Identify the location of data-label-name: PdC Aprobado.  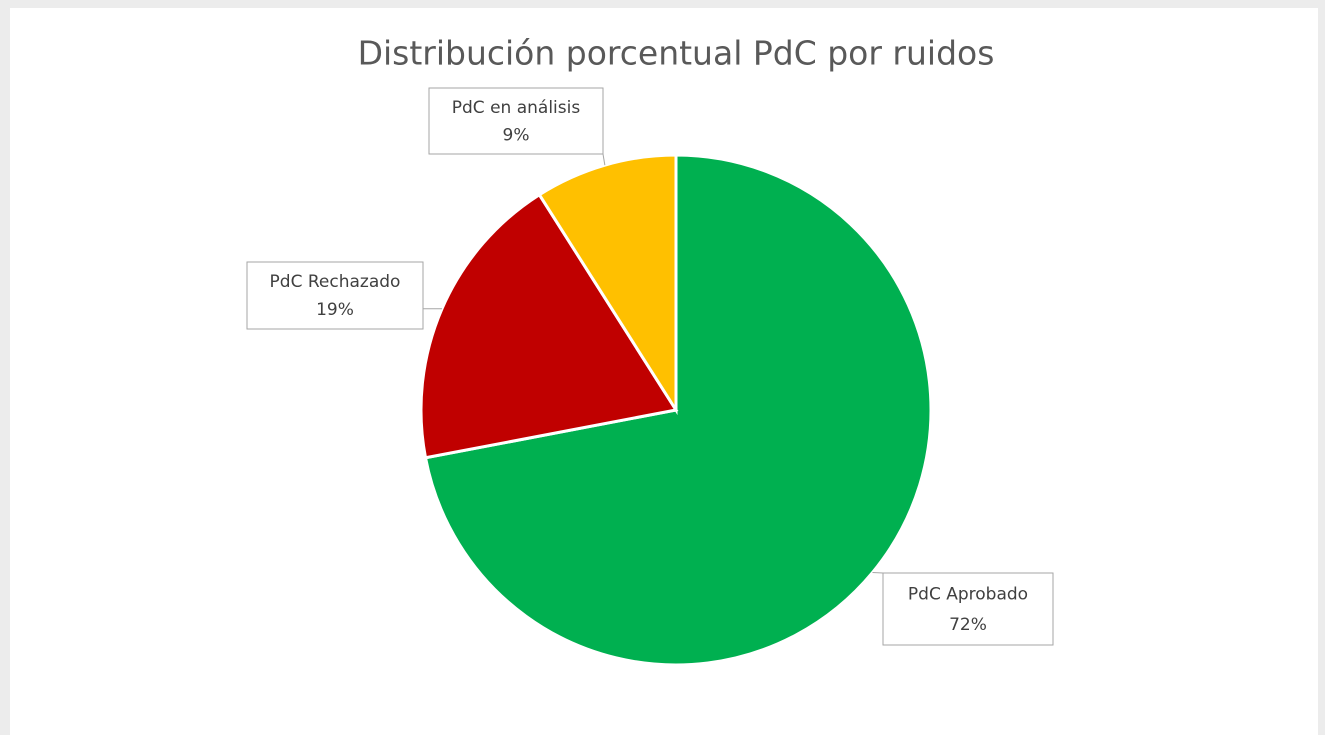
(968, 595).